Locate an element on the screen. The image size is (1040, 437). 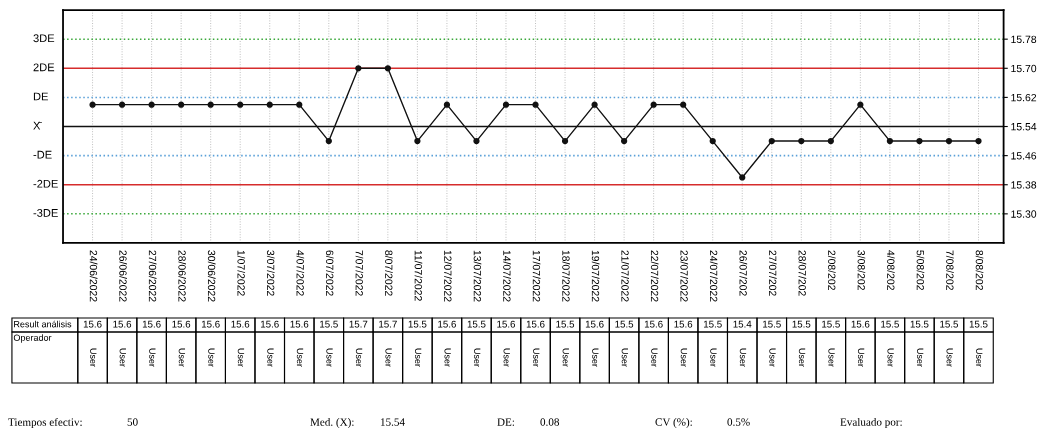
x-tick-label: 26/06/2022 is located at coordinates (123, 276).